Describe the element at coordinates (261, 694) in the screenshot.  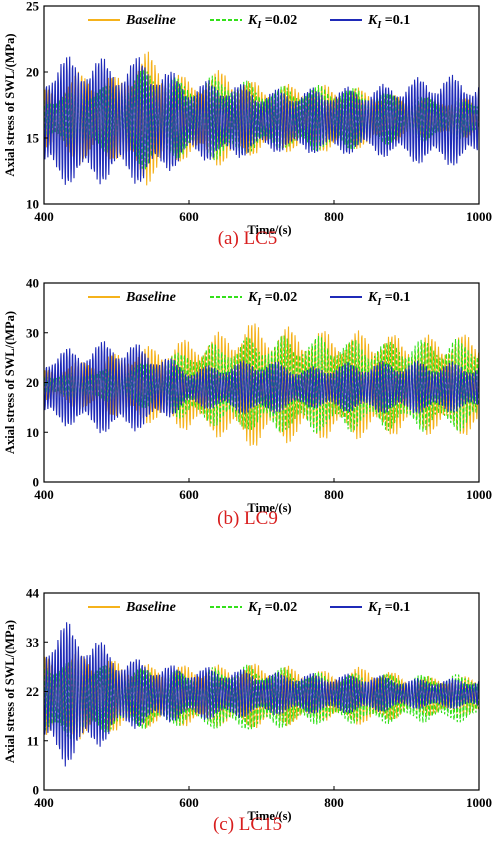
I see `series-line-3-p3` at that location.